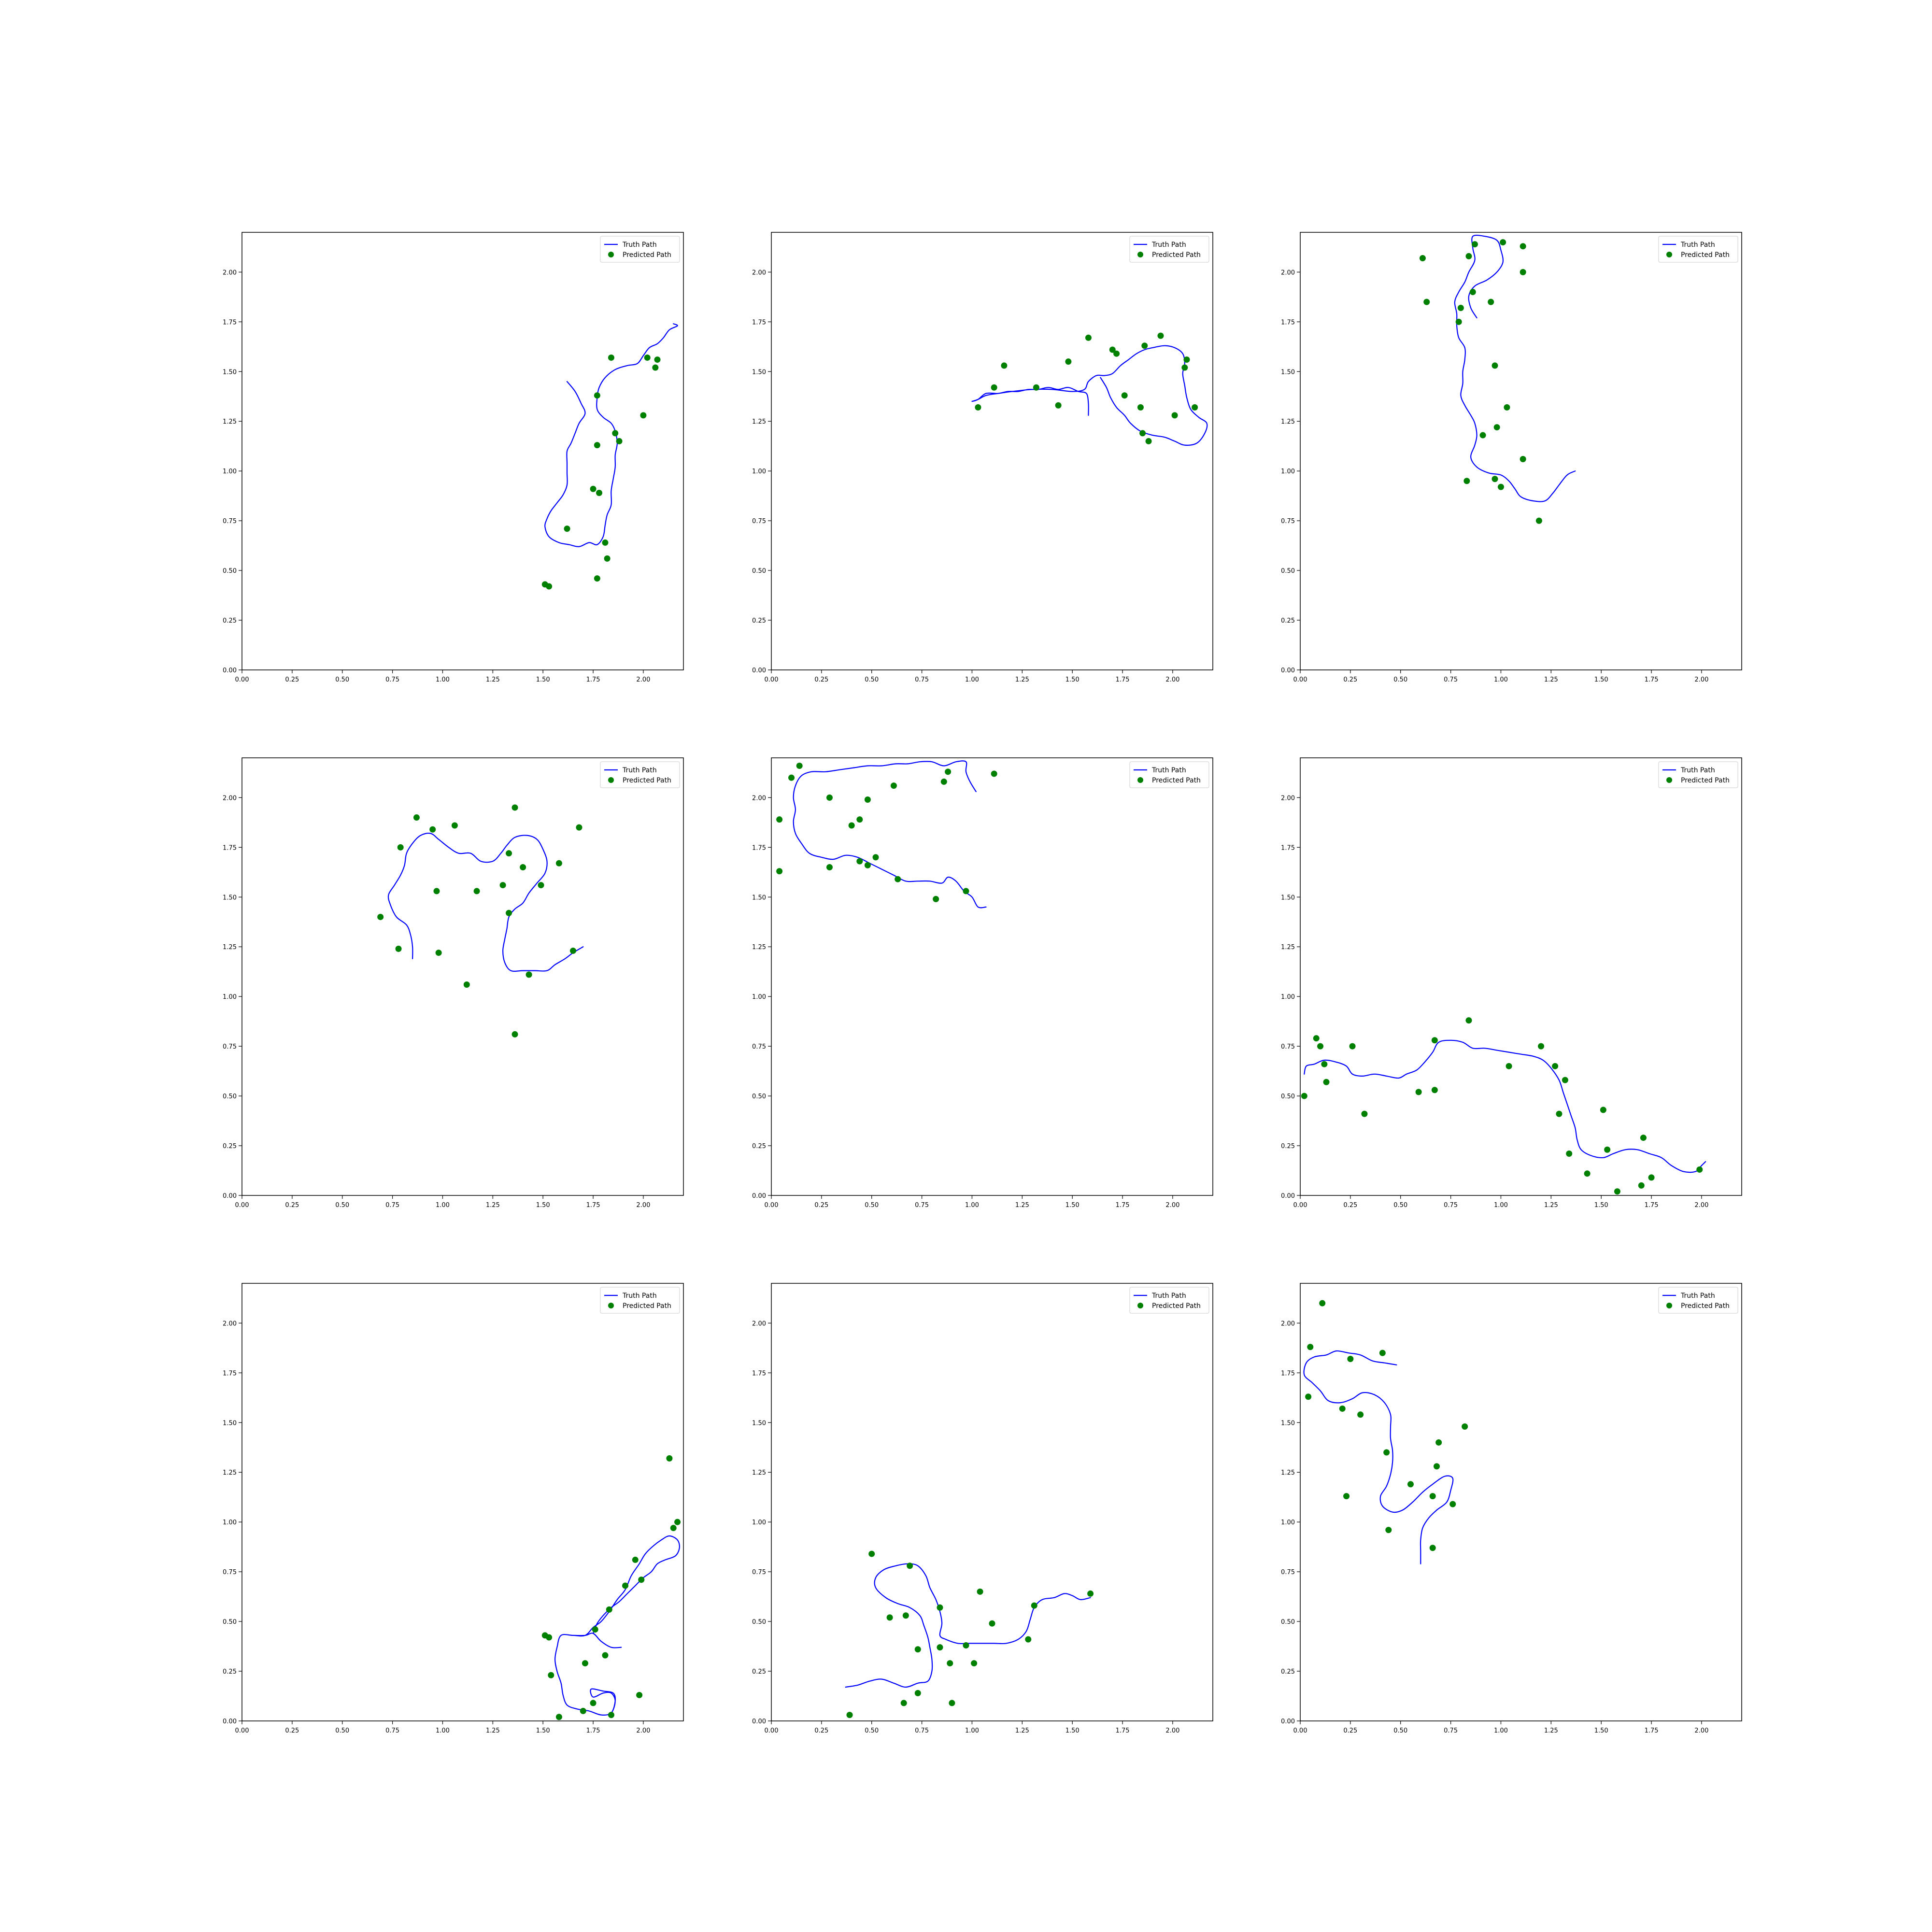  I want to click on y-tick-label: 1.00, so click(1288, 471).